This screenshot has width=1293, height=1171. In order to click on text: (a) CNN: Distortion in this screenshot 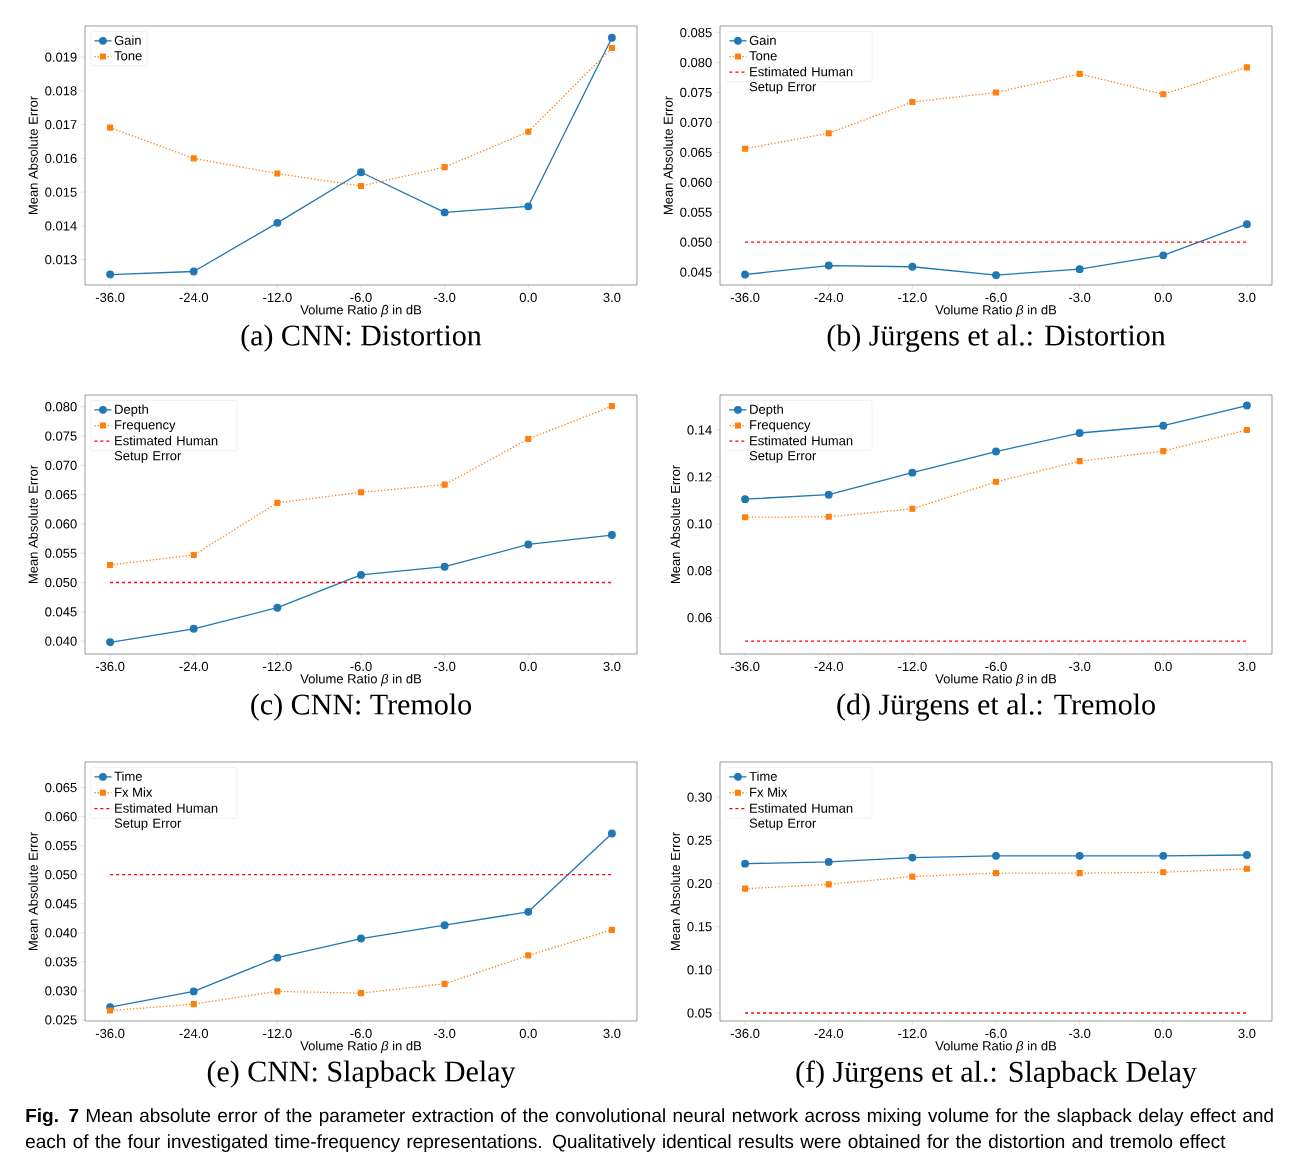, I will do `click(361, 338)`.